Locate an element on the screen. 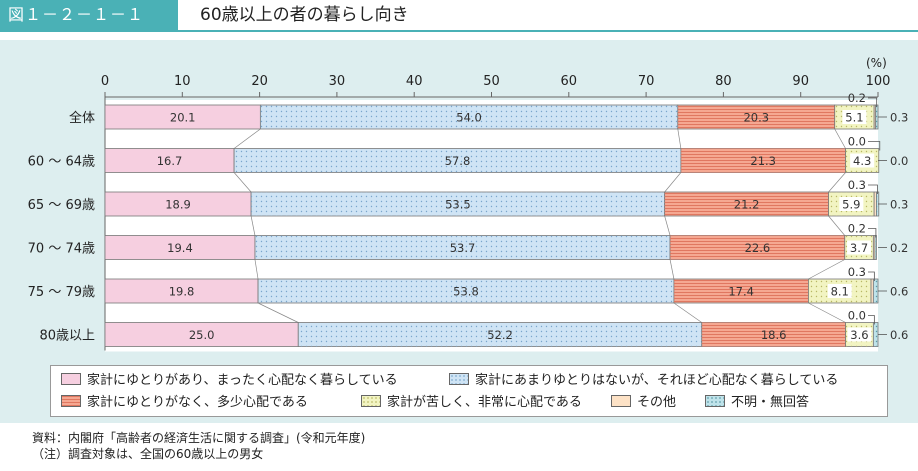  data-label: 21.3 is located at coordinates (763, 161).